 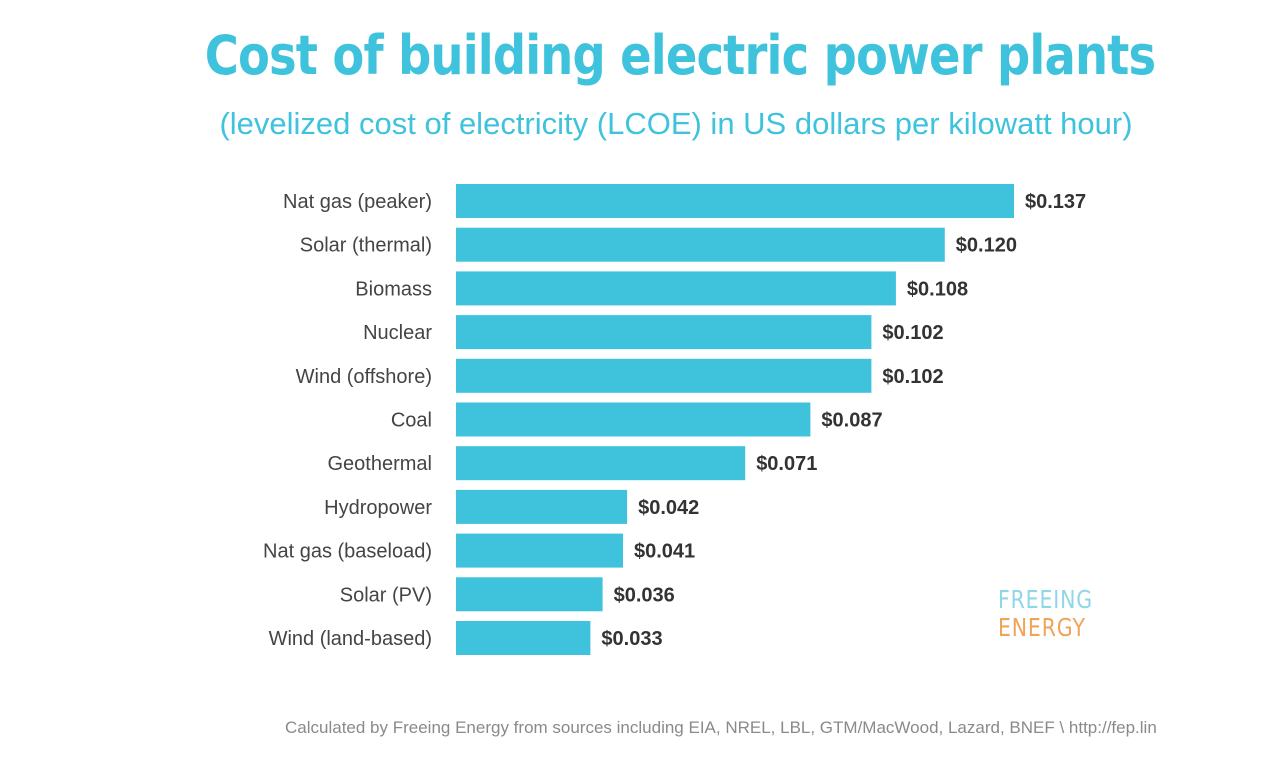 I want to click on category-label: Nat gas (baseload), so click(x=347, y=552).